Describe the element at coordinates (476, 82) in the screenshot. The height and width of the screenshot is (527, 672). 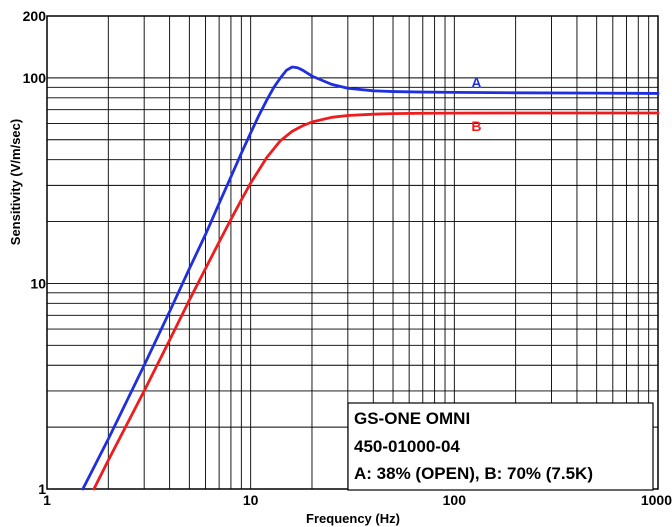
I see `series-annotation-A: A` at that location.